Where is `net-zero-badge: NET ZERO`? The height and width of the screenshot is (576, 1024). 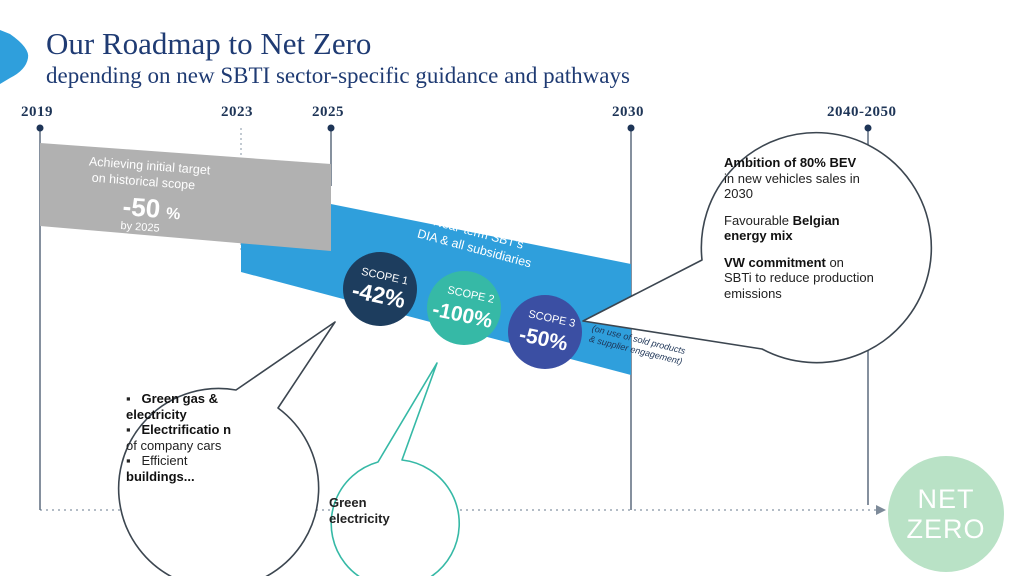
net-zero-badge: NET ZERO is located at coordinates (946, 514).